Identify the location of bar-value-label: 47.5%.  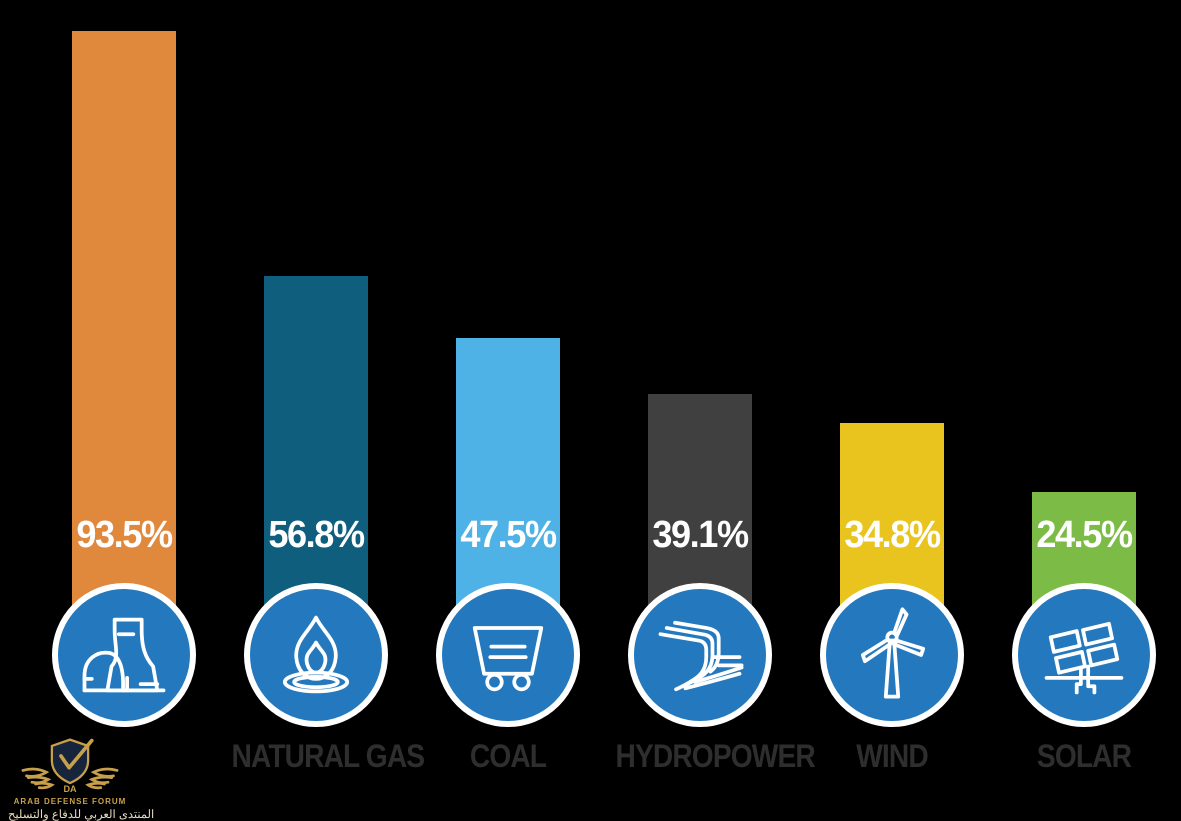
(508, 535).